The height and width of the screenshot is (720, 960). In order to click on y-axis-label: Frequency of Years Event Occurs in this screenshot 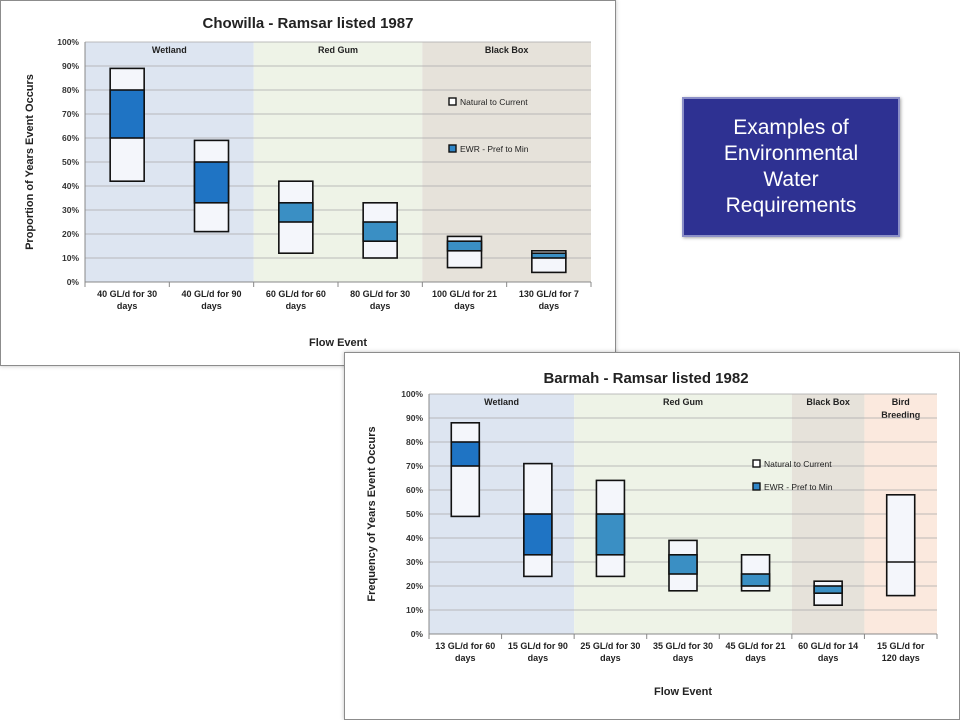, I will do `click(372, 513)`.